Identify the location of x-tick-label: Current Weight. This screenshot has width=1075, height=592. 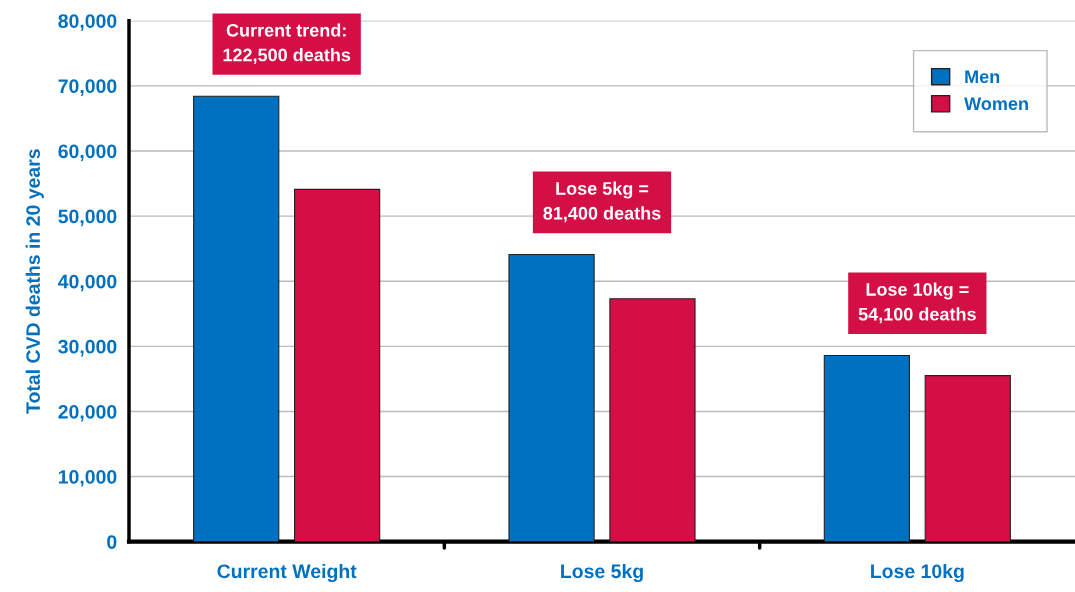
(287, 573).